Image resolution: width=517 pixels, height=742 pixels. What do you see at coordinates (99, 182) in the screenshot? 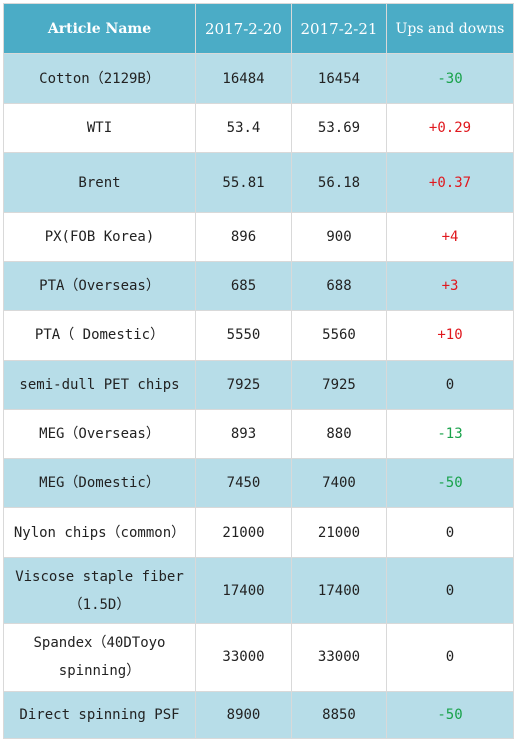
I see `article-name-cell: Brent` at bounding box center [99, 182].